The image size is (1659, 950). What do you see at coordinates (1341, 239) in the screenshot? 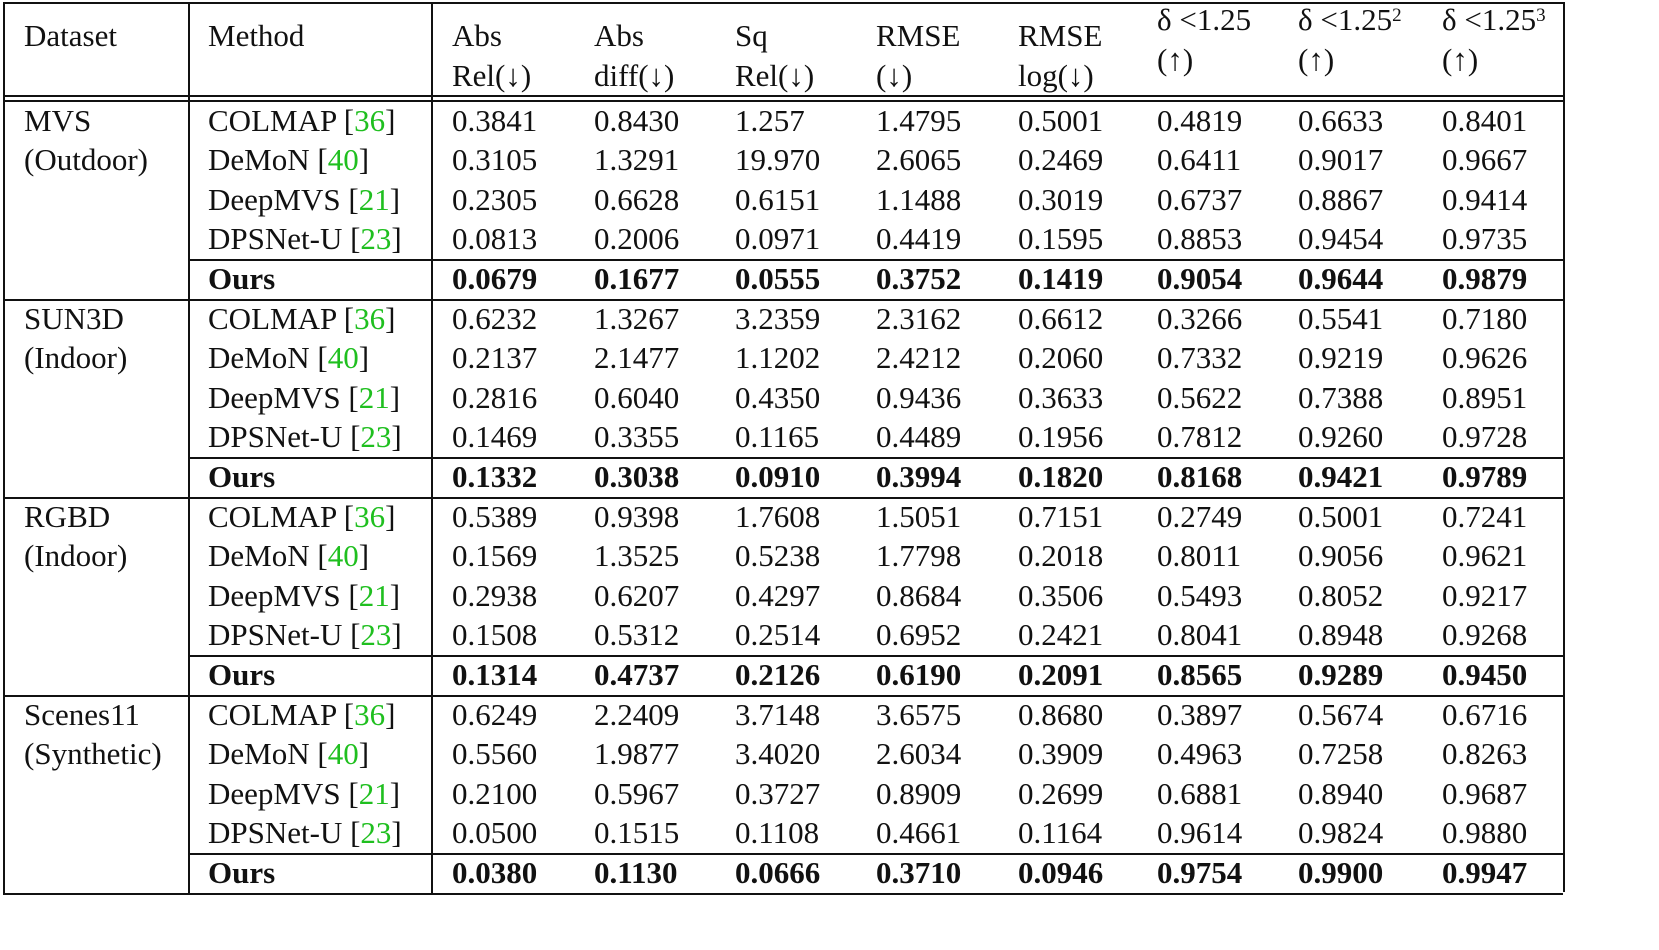
I see `metric-value: 0.9454` at bounding box center [1341, 239].